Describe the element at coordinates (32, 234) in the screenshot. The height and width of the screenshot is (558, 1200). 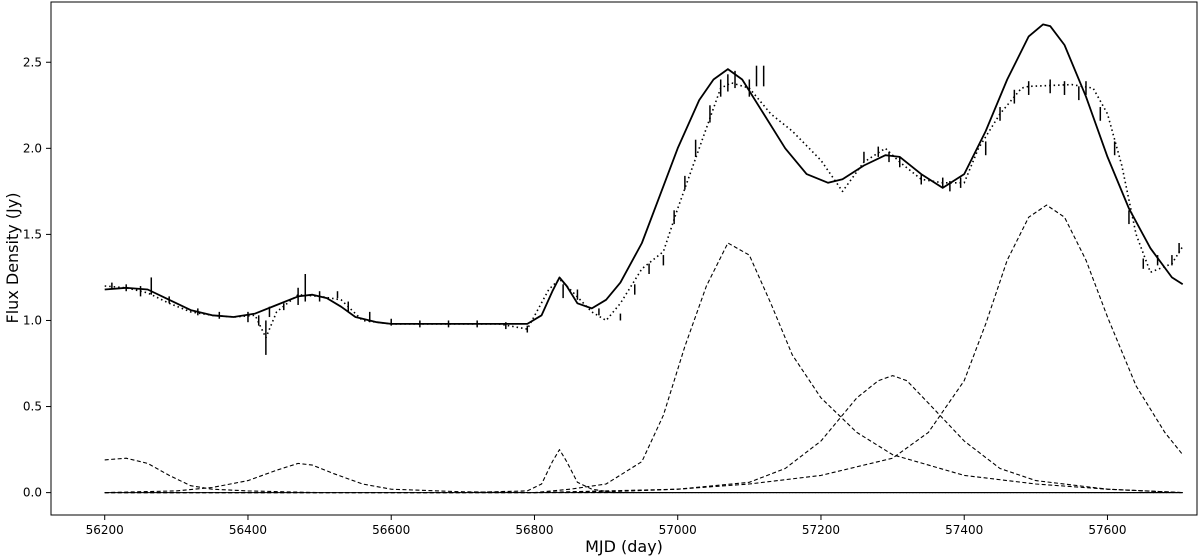
I see `y-tick-label: 1.5` at that location.